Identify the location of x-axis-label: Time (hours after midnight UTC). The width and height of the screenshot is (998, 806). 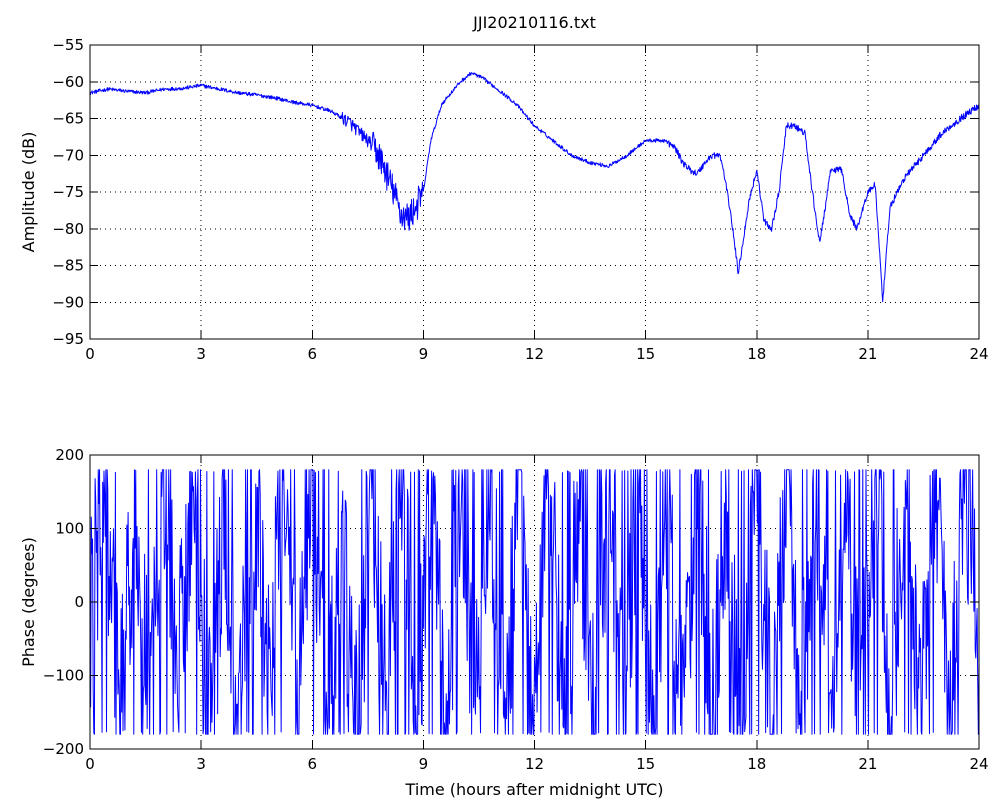
(534, 789).